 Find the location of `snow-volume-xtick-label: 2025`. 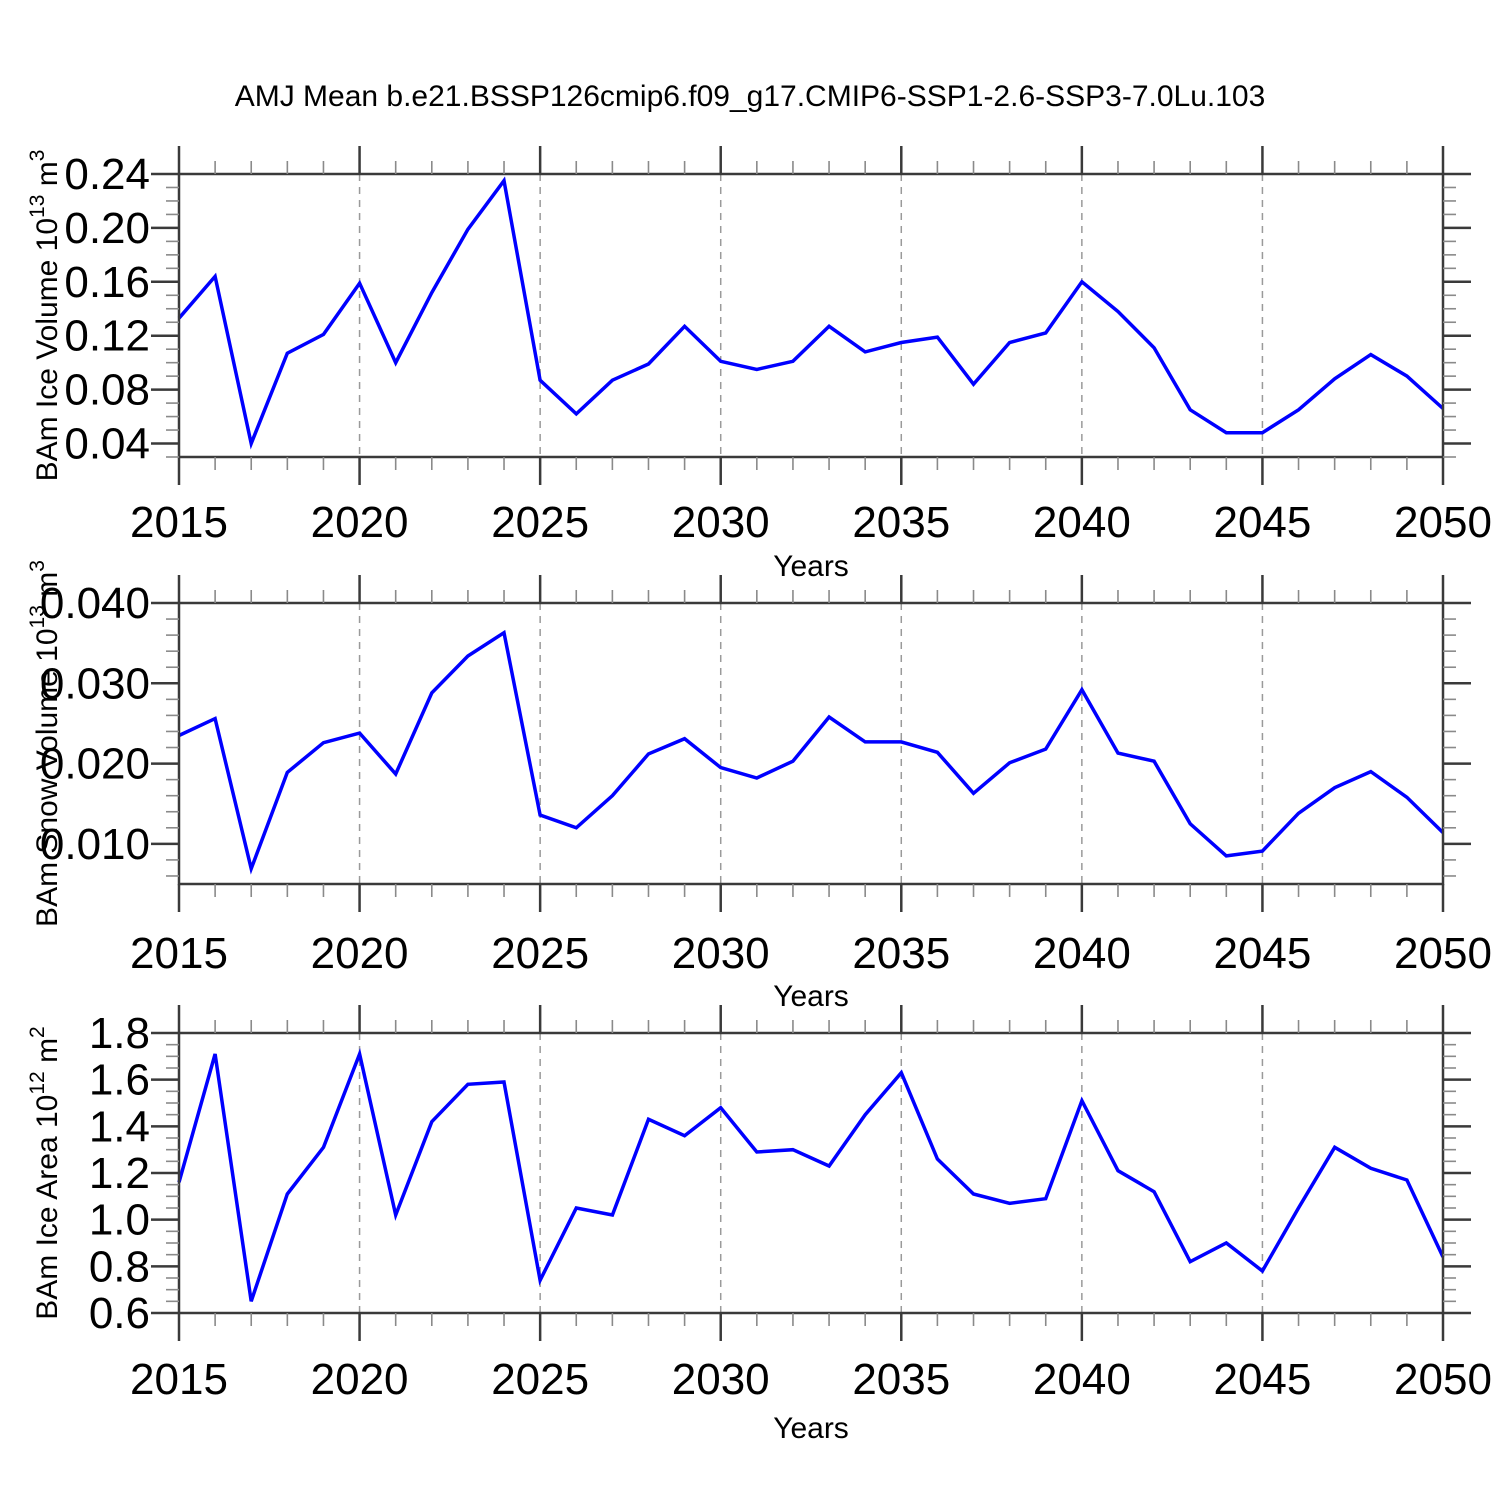

snow-volume-xtick-label: 2025 is located at coordinates (540, 953).